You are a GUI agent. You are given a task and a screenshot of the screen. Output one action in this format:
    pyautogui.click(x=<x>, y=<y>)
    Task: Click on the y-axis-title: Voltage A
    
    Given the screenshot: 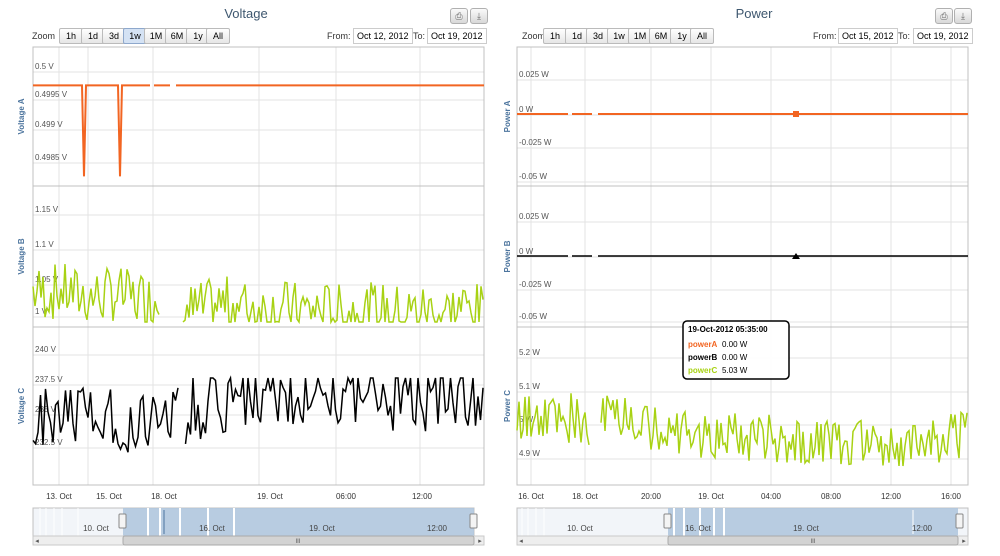 What is the action you would take?
    pyautogui.click(x=21, y=116)
    